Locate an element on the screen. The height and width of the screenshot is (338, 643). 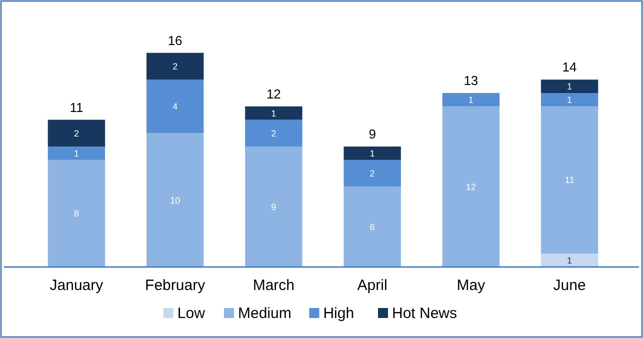
total-label: 13 is located at coordinates (471, 80).